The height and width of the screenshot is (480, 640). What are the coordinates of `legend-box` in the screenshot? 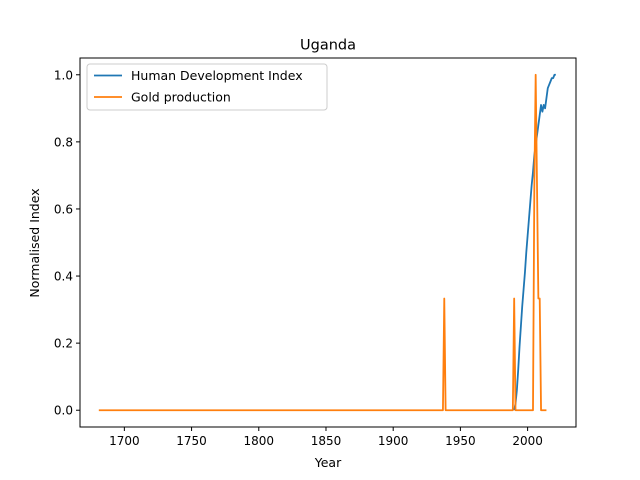 It's located at (207, 87).